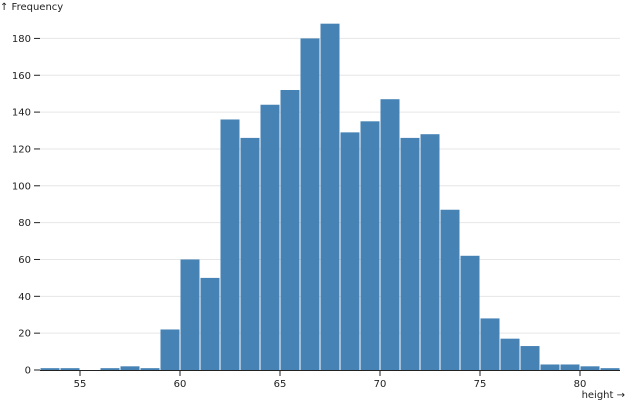 This screenshot has height=400, width=640. Describe the element at coordinates (31, 7) in the screenshot. I see `y-axis-title: ↑ Frequency` at that location.